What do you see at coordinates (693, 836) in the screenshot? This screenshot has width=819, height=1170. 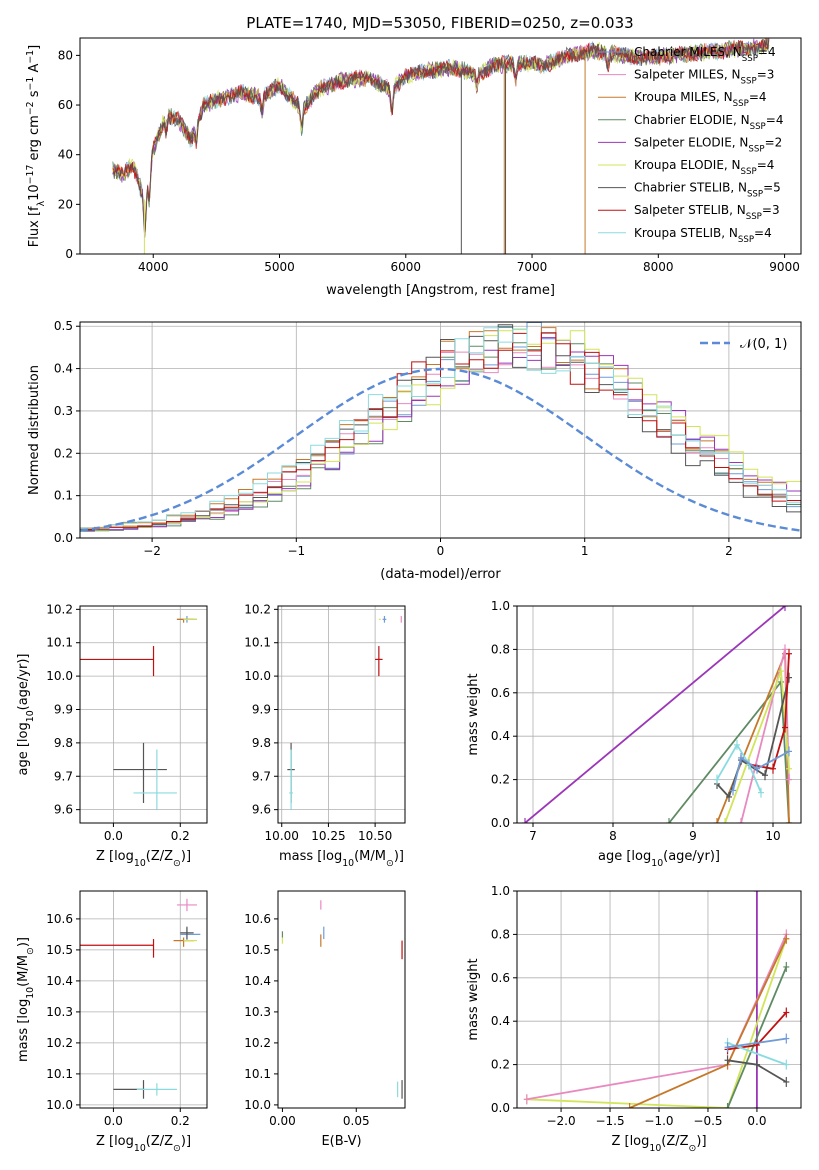 I see `x-tick-label: 9` at bounding box center [693, 836].